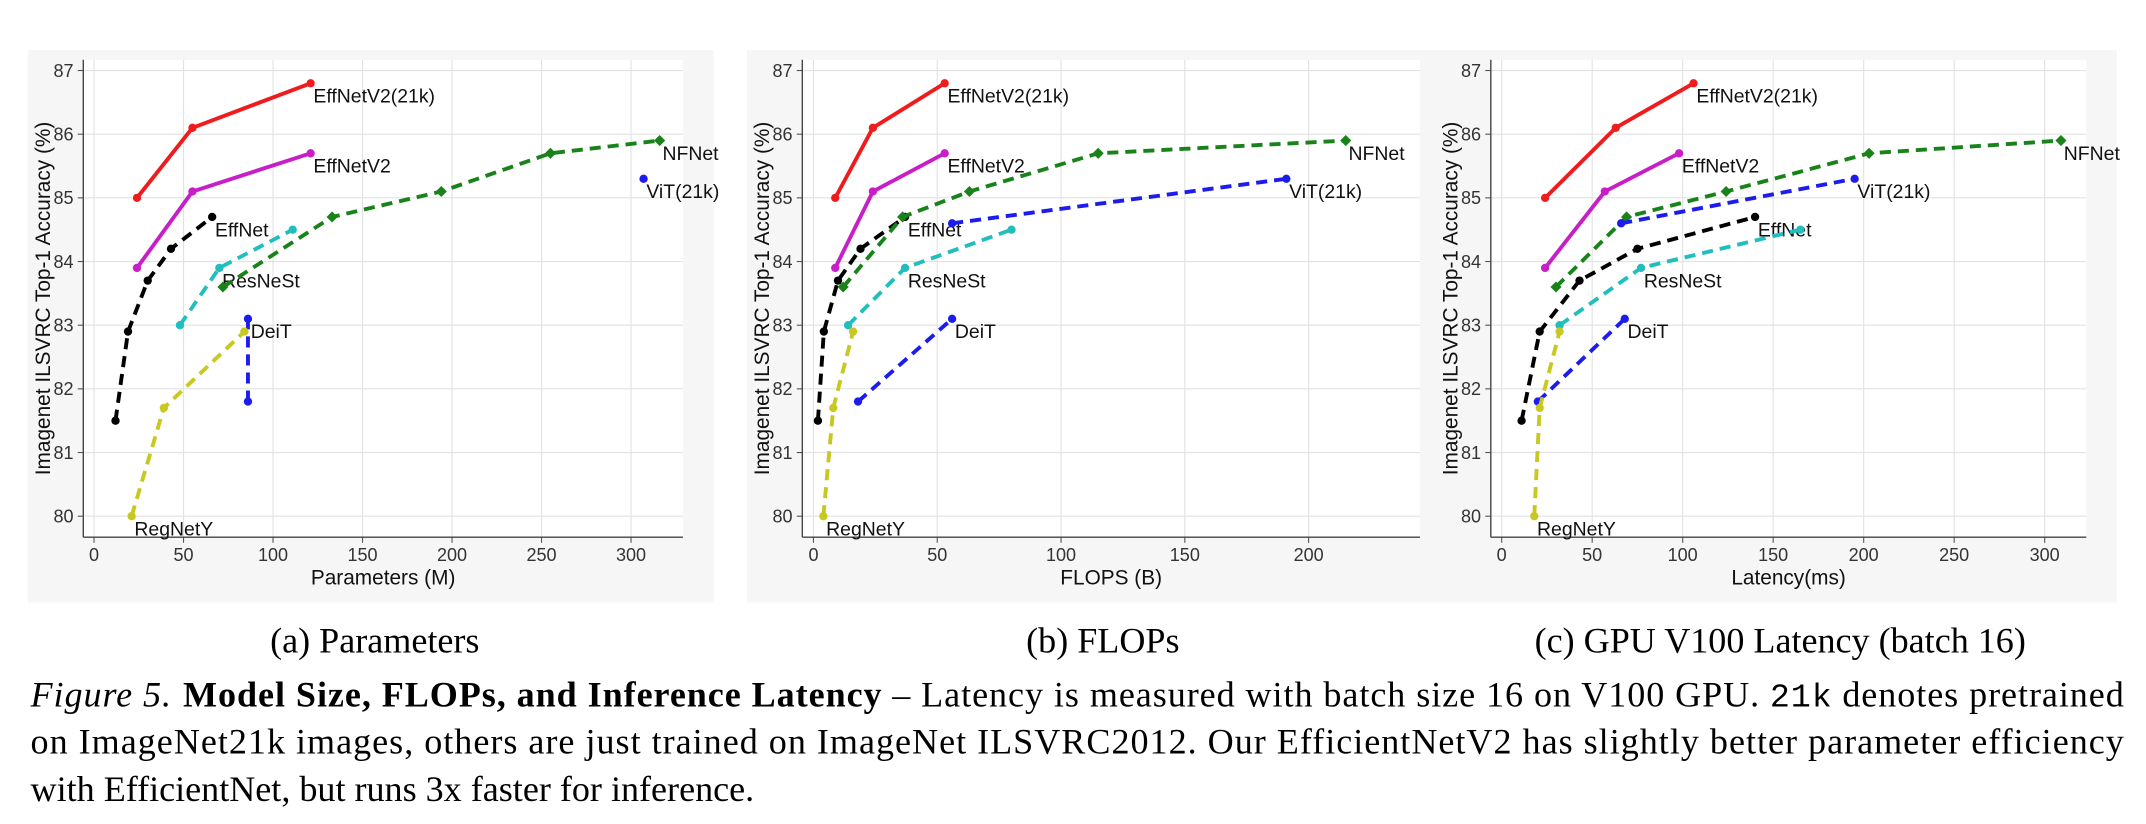  Describe the element at coordinates (1683, 555) in the screenshot. I see `x-tick-label: 100` at that location.